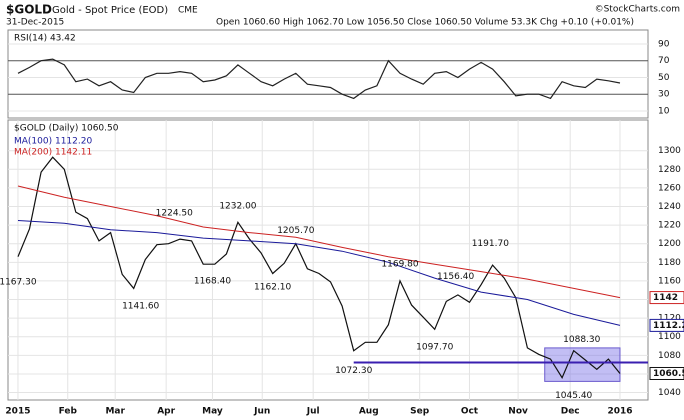  I want to click on y-tick-label: 1040, so click(669, 393).